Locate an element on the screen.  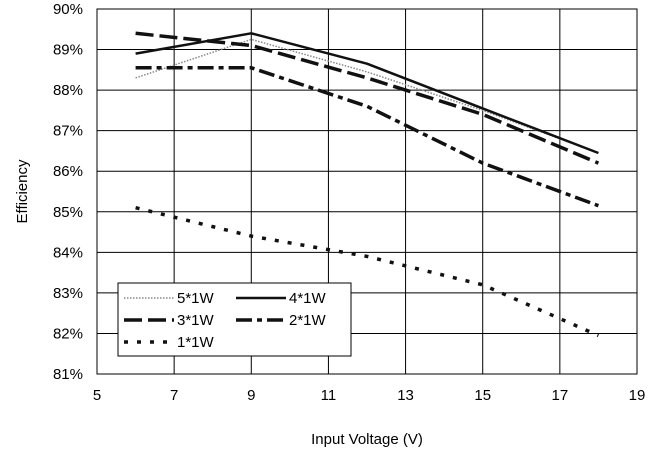
legend-label: 1*1W is located at coordinates (196, 342).